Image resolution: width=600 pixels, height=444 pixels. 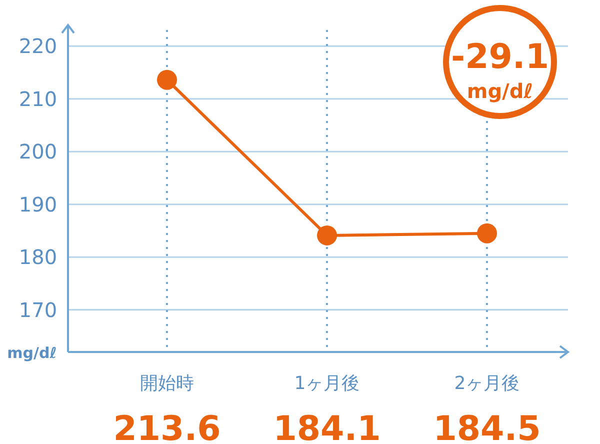 I want to click on annotation: -29.1 mg/dℓ, so click(x=500, y=70).